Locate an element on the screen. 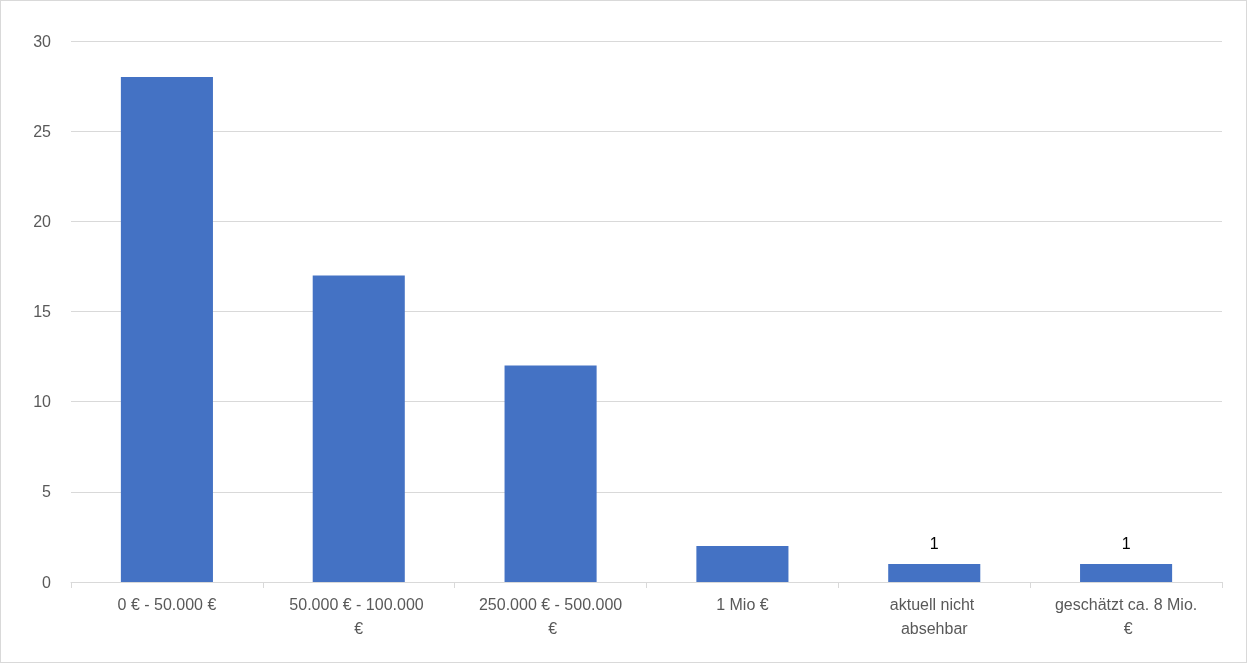 The height and width of the screenshot is (663, 1247). y-tick-label: 10 is located at coordinates (42, 402).